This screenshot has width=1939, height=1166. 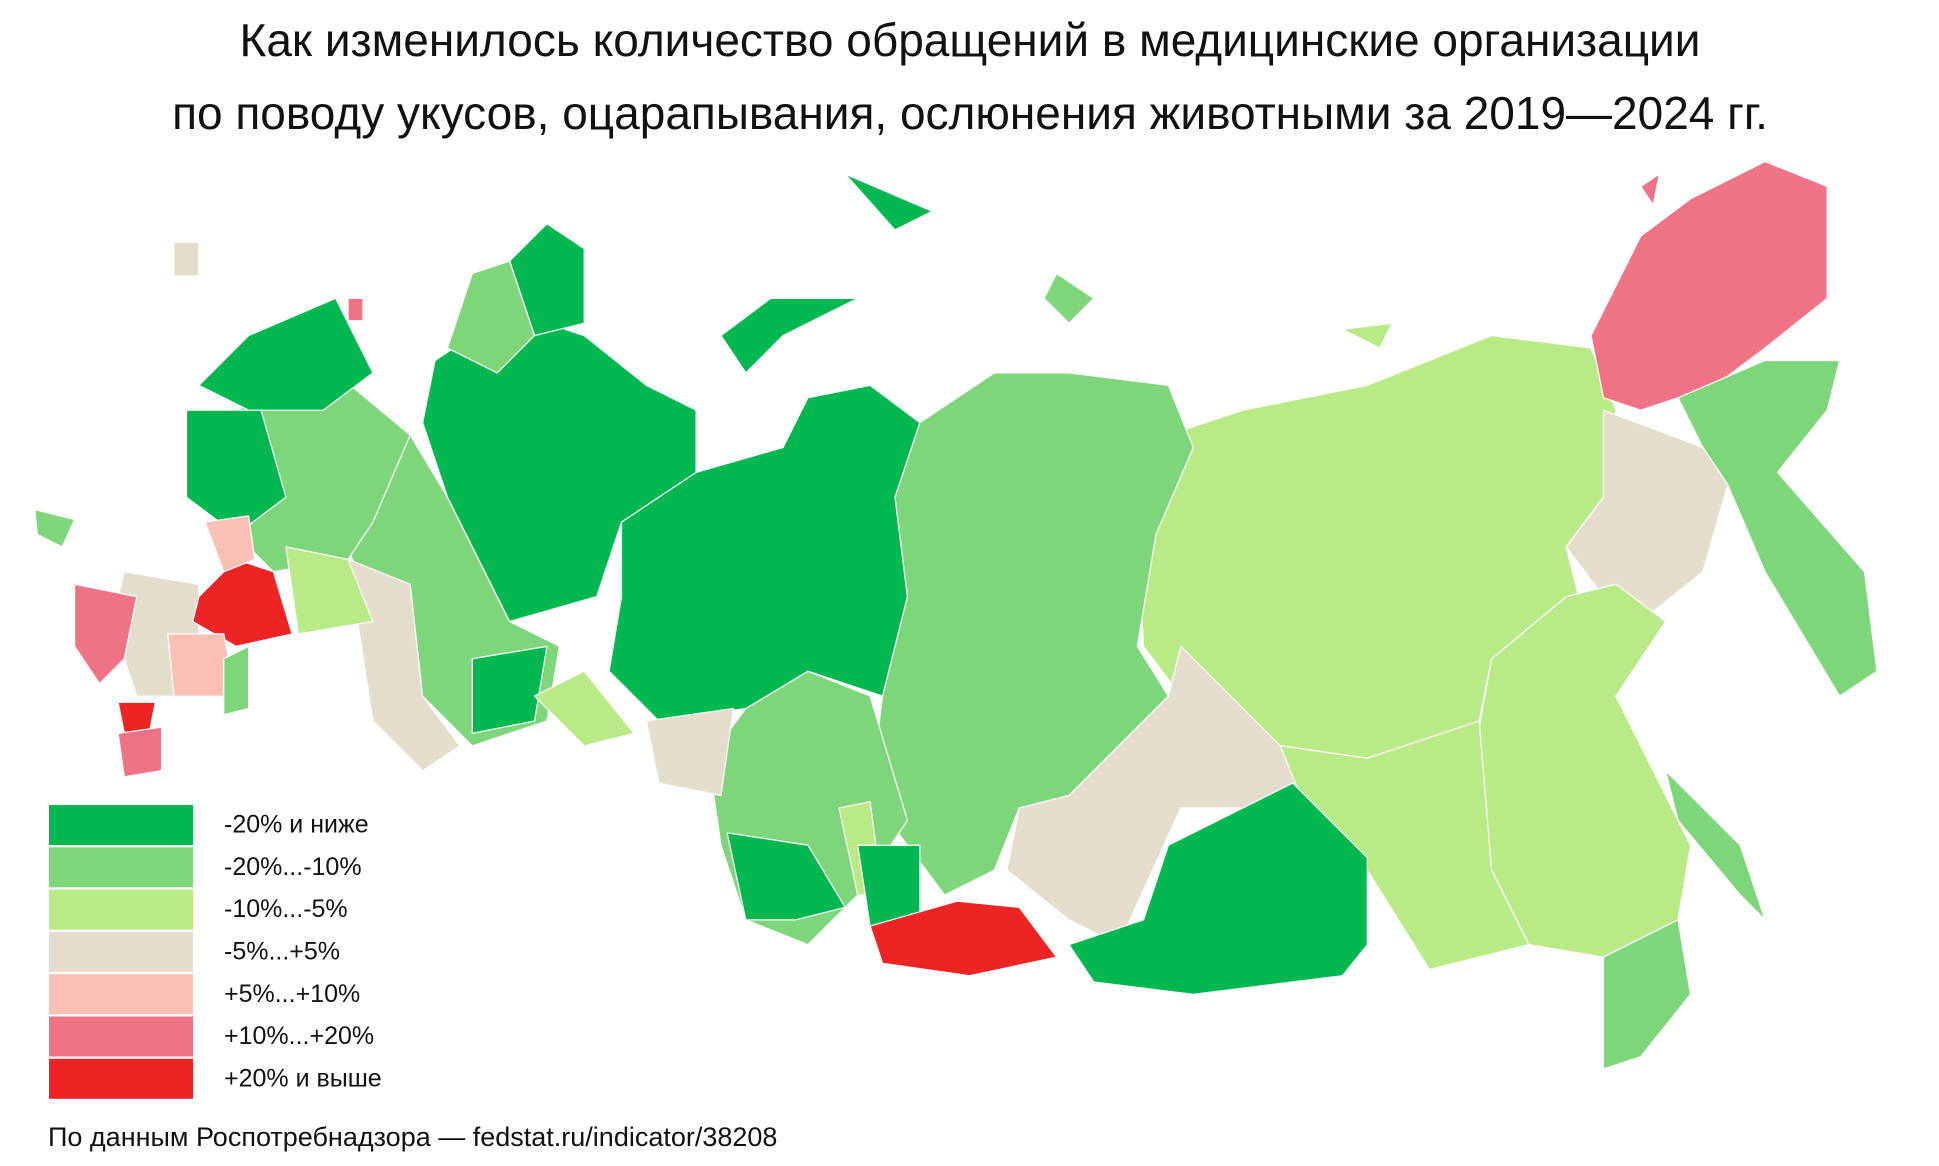 I want to click on legend-label: +20% и выше, so click(x=303, y=1078).